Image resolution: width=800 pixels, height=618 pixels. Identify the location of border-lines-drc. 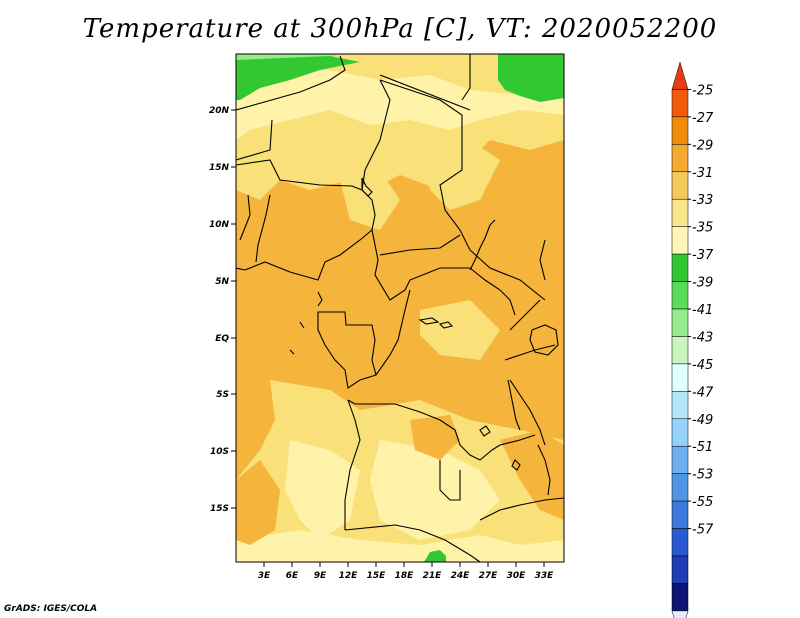
(422, 409).